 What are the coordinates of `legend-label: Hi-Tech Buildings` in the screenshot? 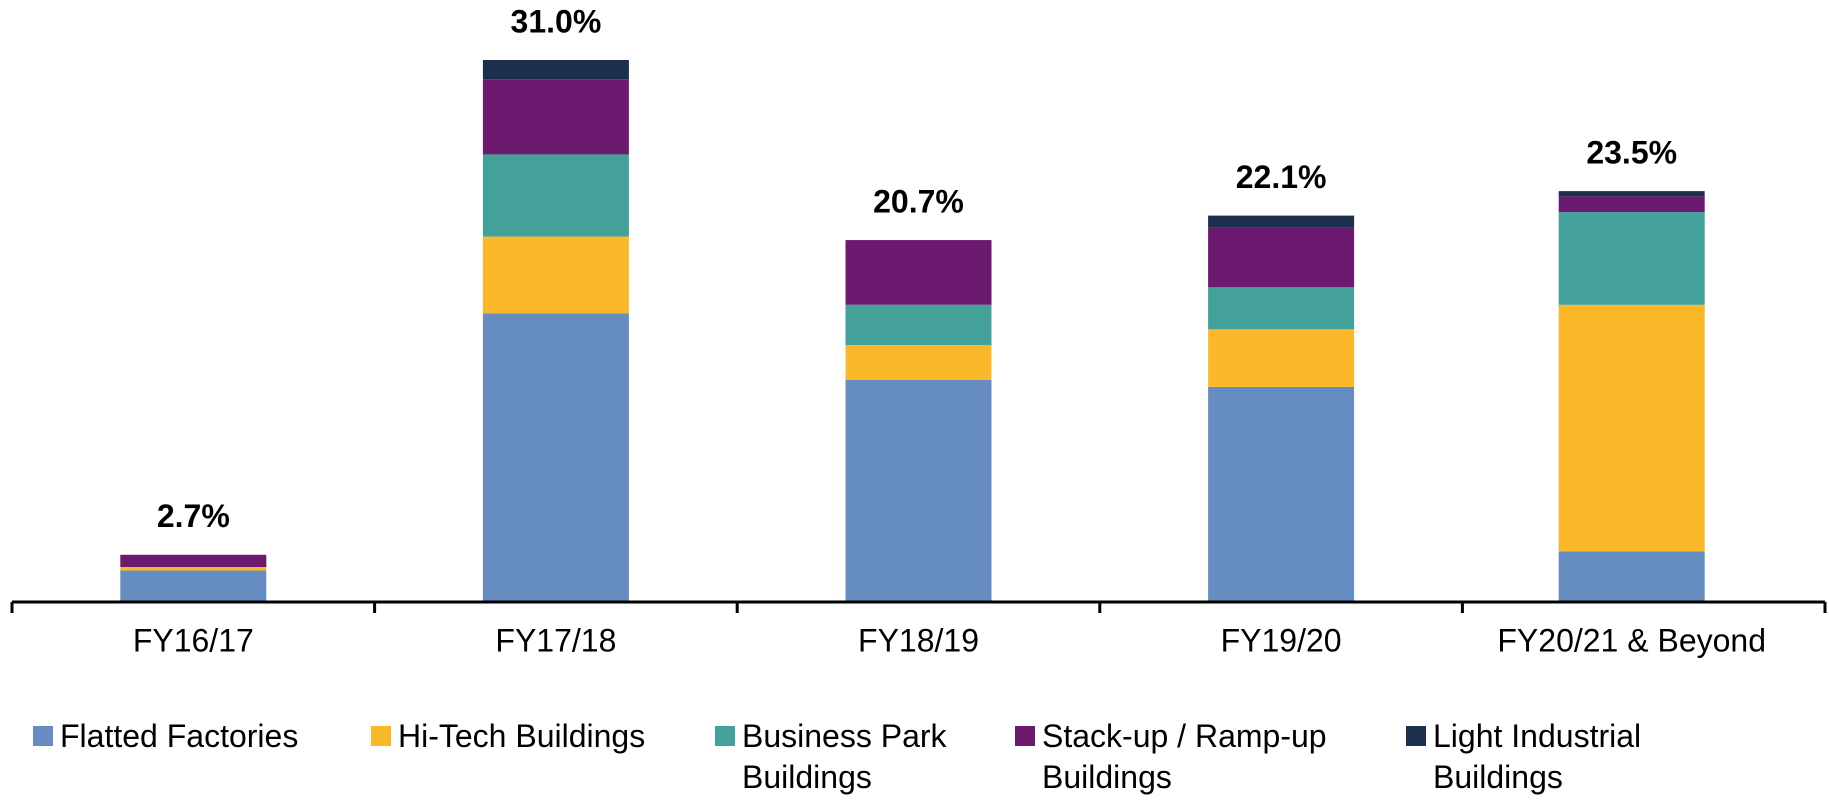 It's located at (522, 736).